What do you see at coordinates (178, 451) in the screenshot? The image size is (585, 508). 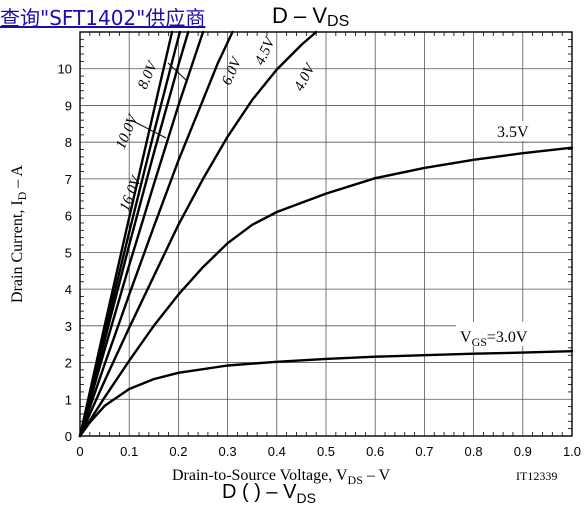 I see `x-tick-label: 0.2` at bounding box center [178, 451].